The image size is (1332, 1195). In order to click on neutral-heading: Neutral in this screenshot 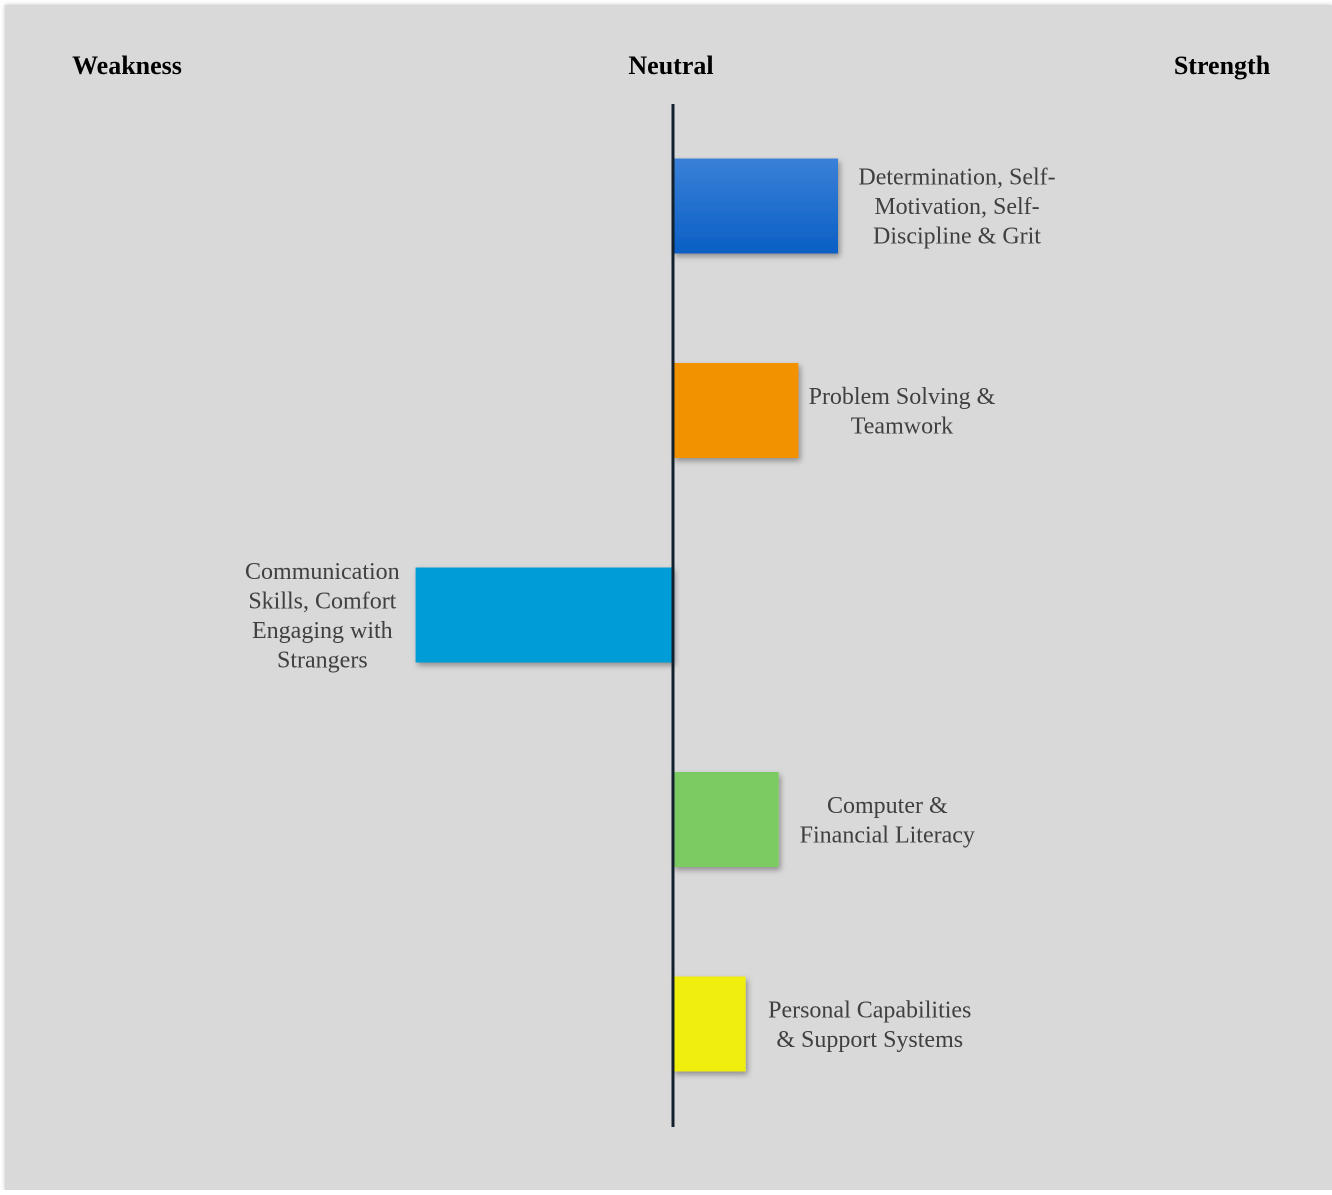, I will do `click(670, 65)`.